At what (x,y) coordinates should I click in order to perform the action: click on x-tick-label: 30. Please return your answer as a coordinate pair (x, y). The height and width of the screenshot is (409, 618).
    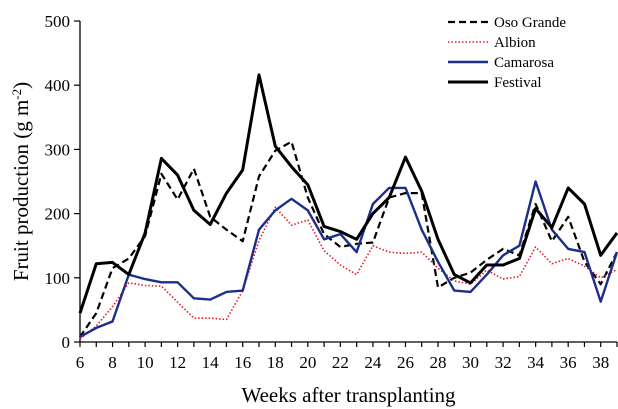
    Looking at the image, I should click on (470, 362).